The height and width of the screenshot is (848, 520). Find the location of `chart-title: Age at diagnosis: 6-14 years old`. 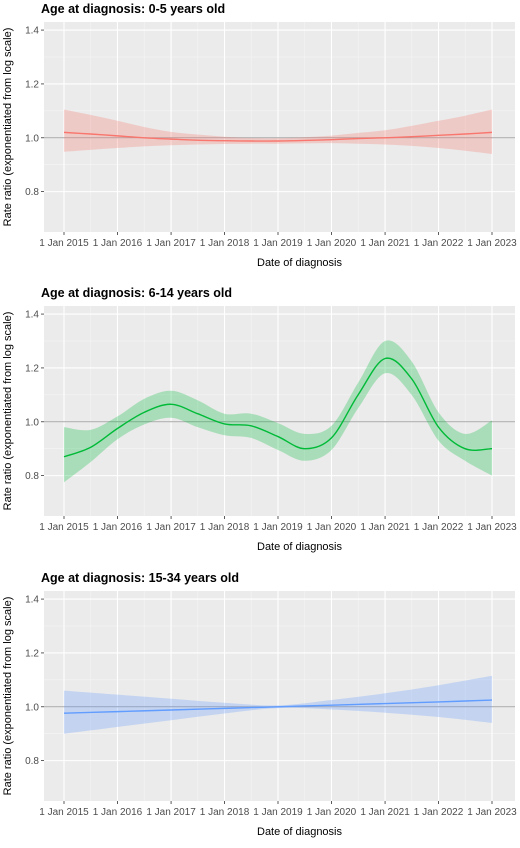

chart-title: Age at diagnosis: 6-14 years old is located at coordinates (136, 293).